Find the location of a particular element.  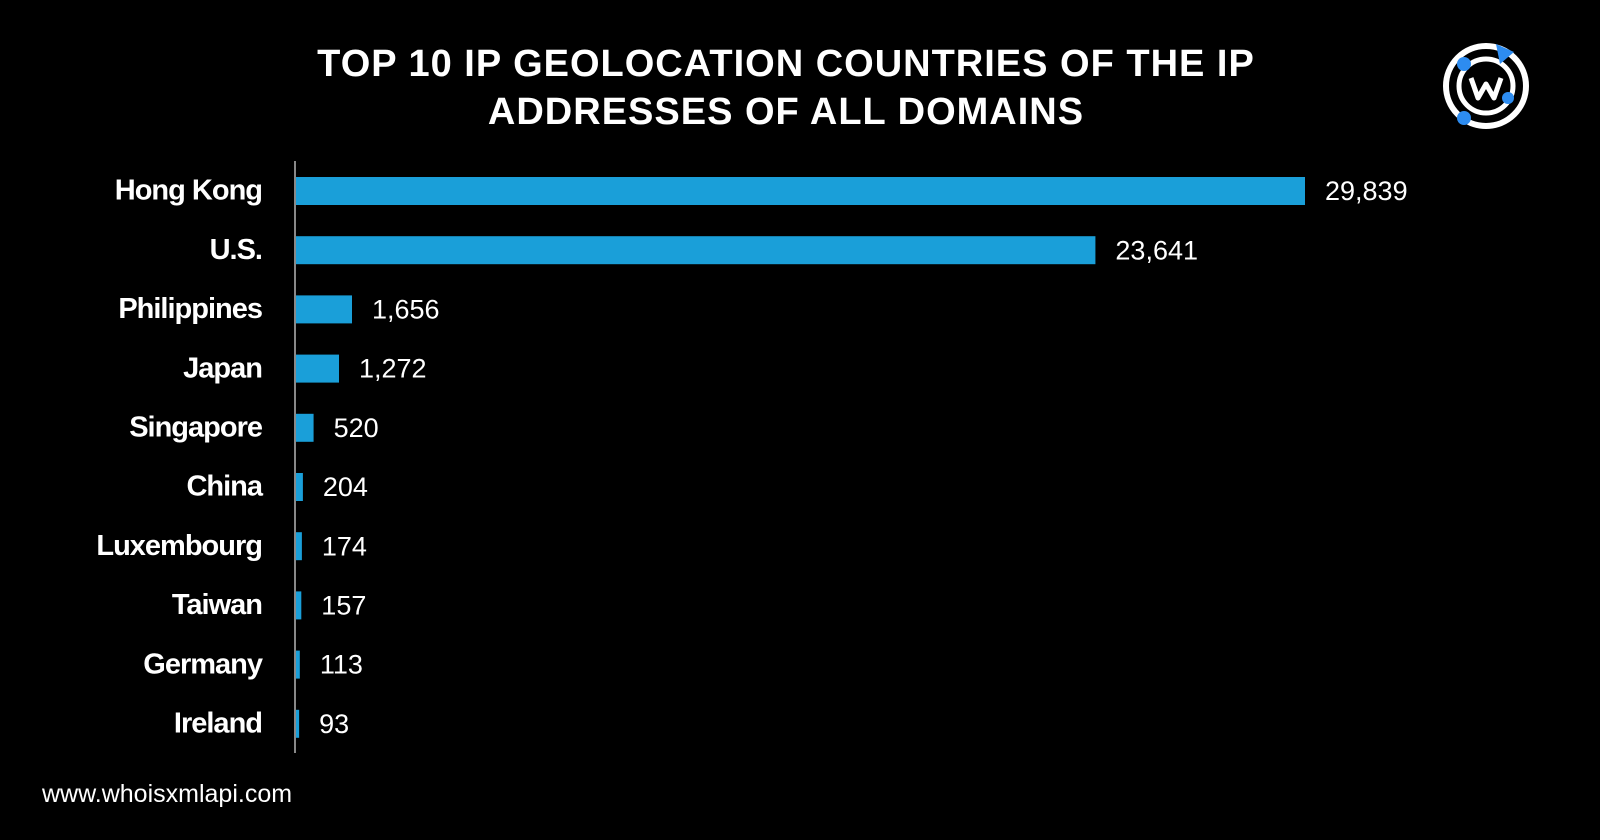

footer-url: www.whoisxmlapi.com is located at coordinates (167, 794).